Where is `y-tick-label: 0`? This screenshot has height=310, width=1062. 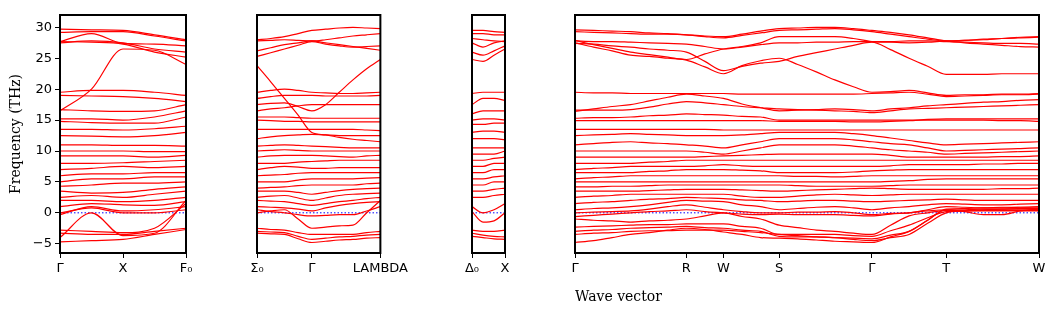 y-tick-label: 0 is located at coordinates (47, 212).